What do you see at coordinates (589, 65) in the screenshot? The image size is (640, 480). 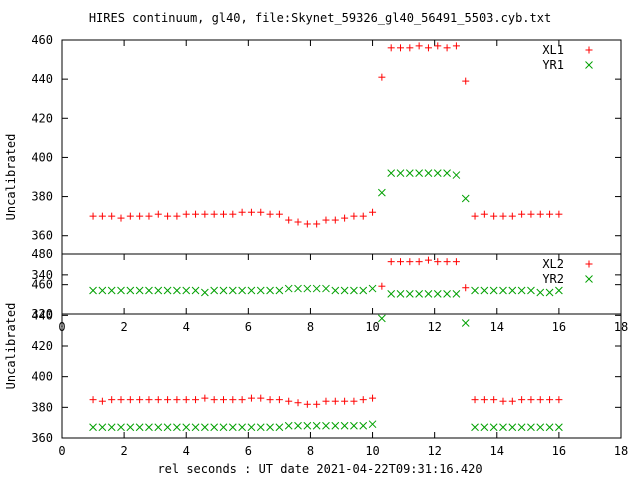 I see `legend-marker-yr1` at bounding box center [589, 65].